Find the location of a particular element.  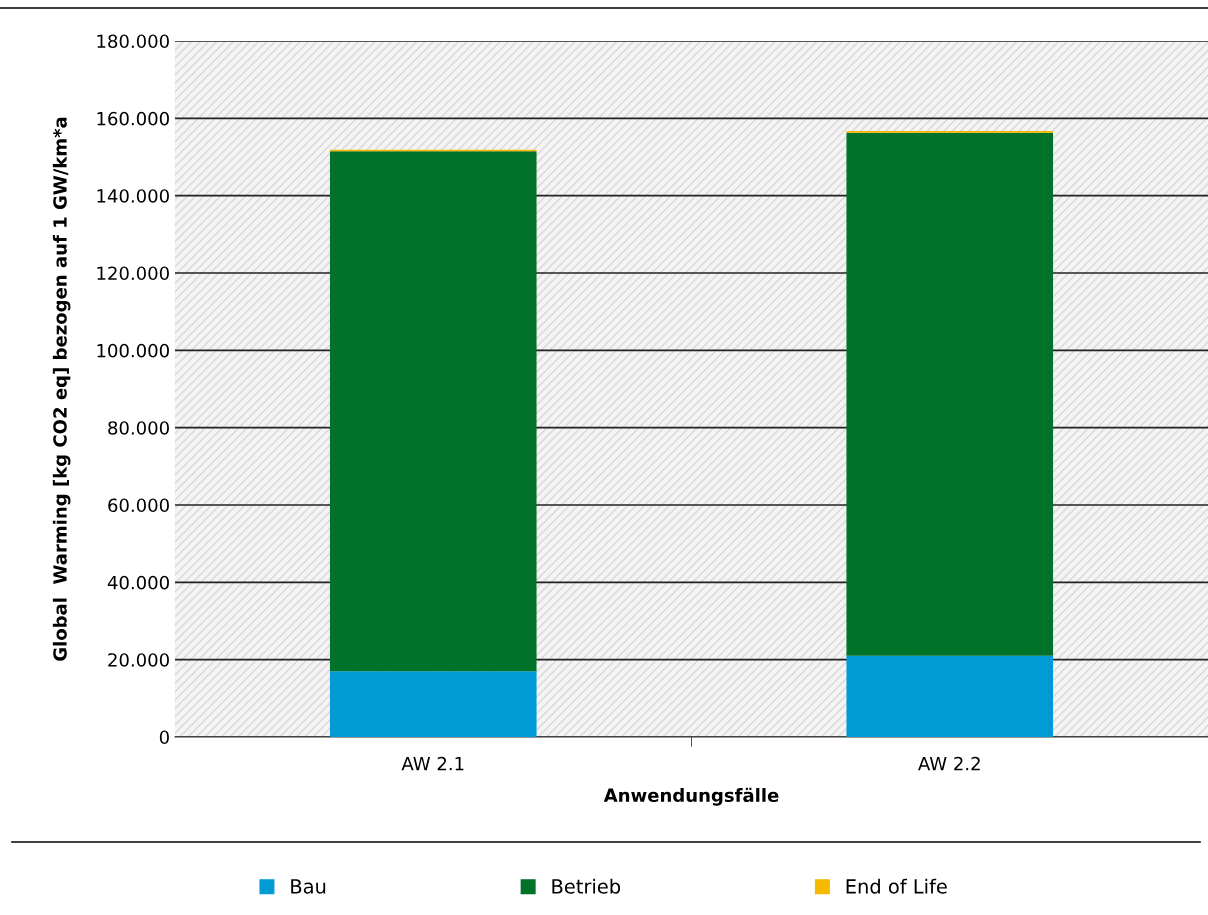

y-tick-label: 160.000 is located at coordinates (133, 118).